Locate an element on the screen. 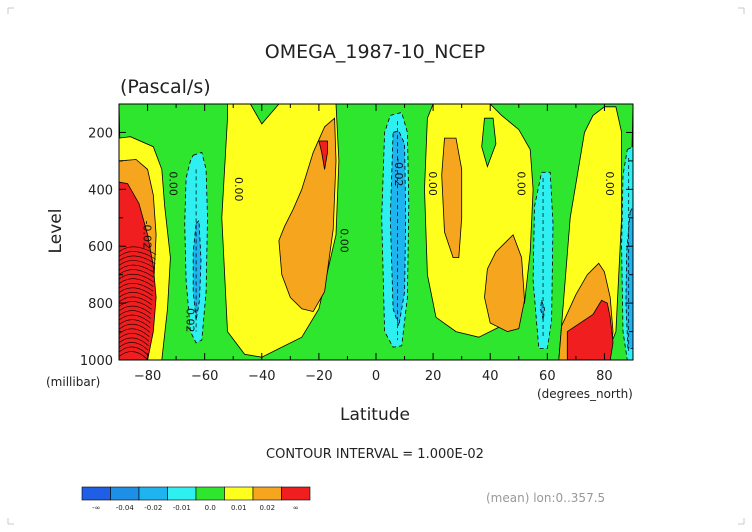  x-tick-label: 20 is located at coordinates (433, 376).